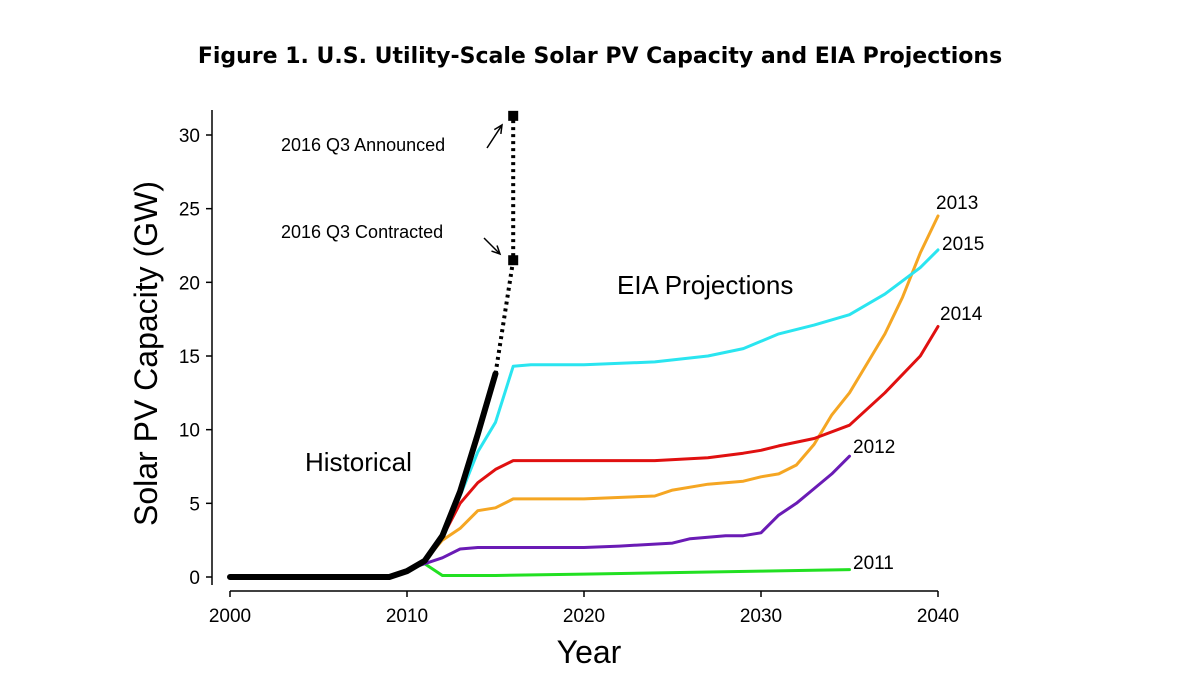 This screenshot has width=1200, height=675. What do you see at coordinates (584, 616) in the screenshot?
I see `x-tick-label: 2020` at bounding box center [584, 616].